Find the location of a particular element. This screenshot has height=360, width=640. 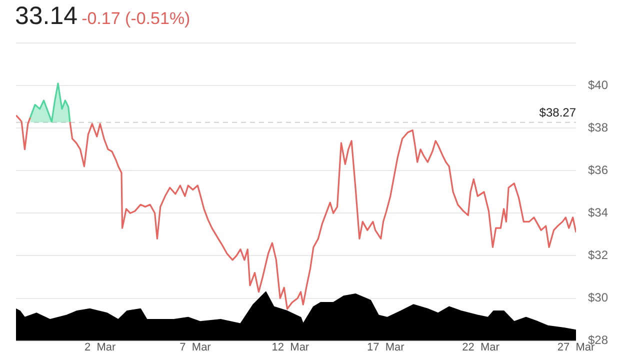

y-tick-label: $38 is located at coordinates (598, 127).